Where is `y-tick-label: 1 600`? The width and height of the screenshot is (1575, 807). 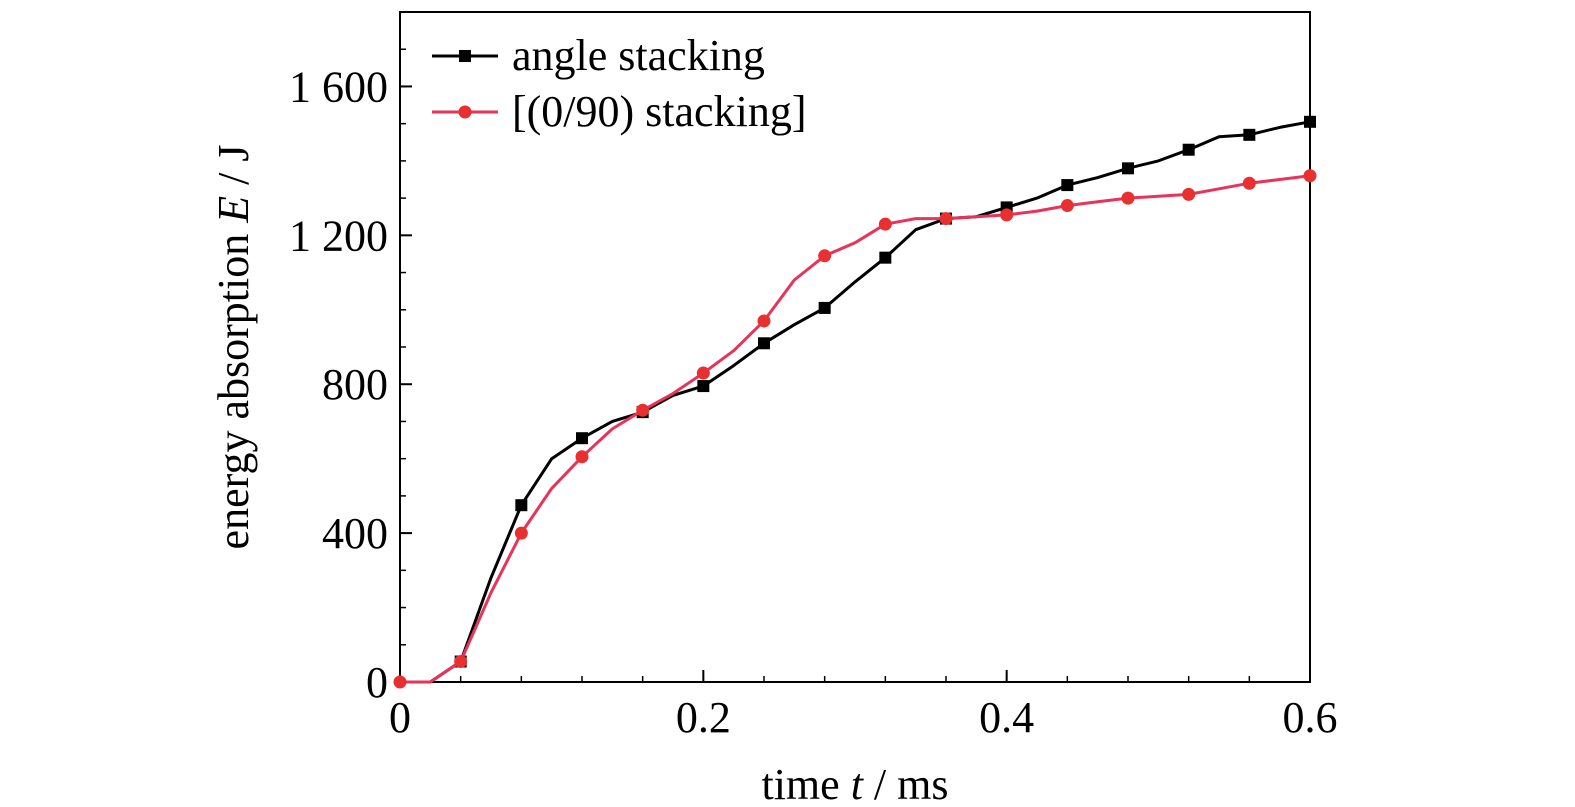
y-tick-label: 1 600 is located at coordinates (338, 86).